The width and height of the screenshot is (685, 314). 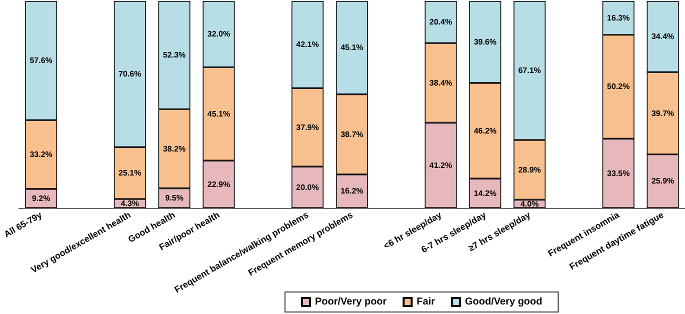 What do you see at coordinates (218, 184) in the screenshot?
I see `data-label: 22.9%` at bounding box center [218, 184].